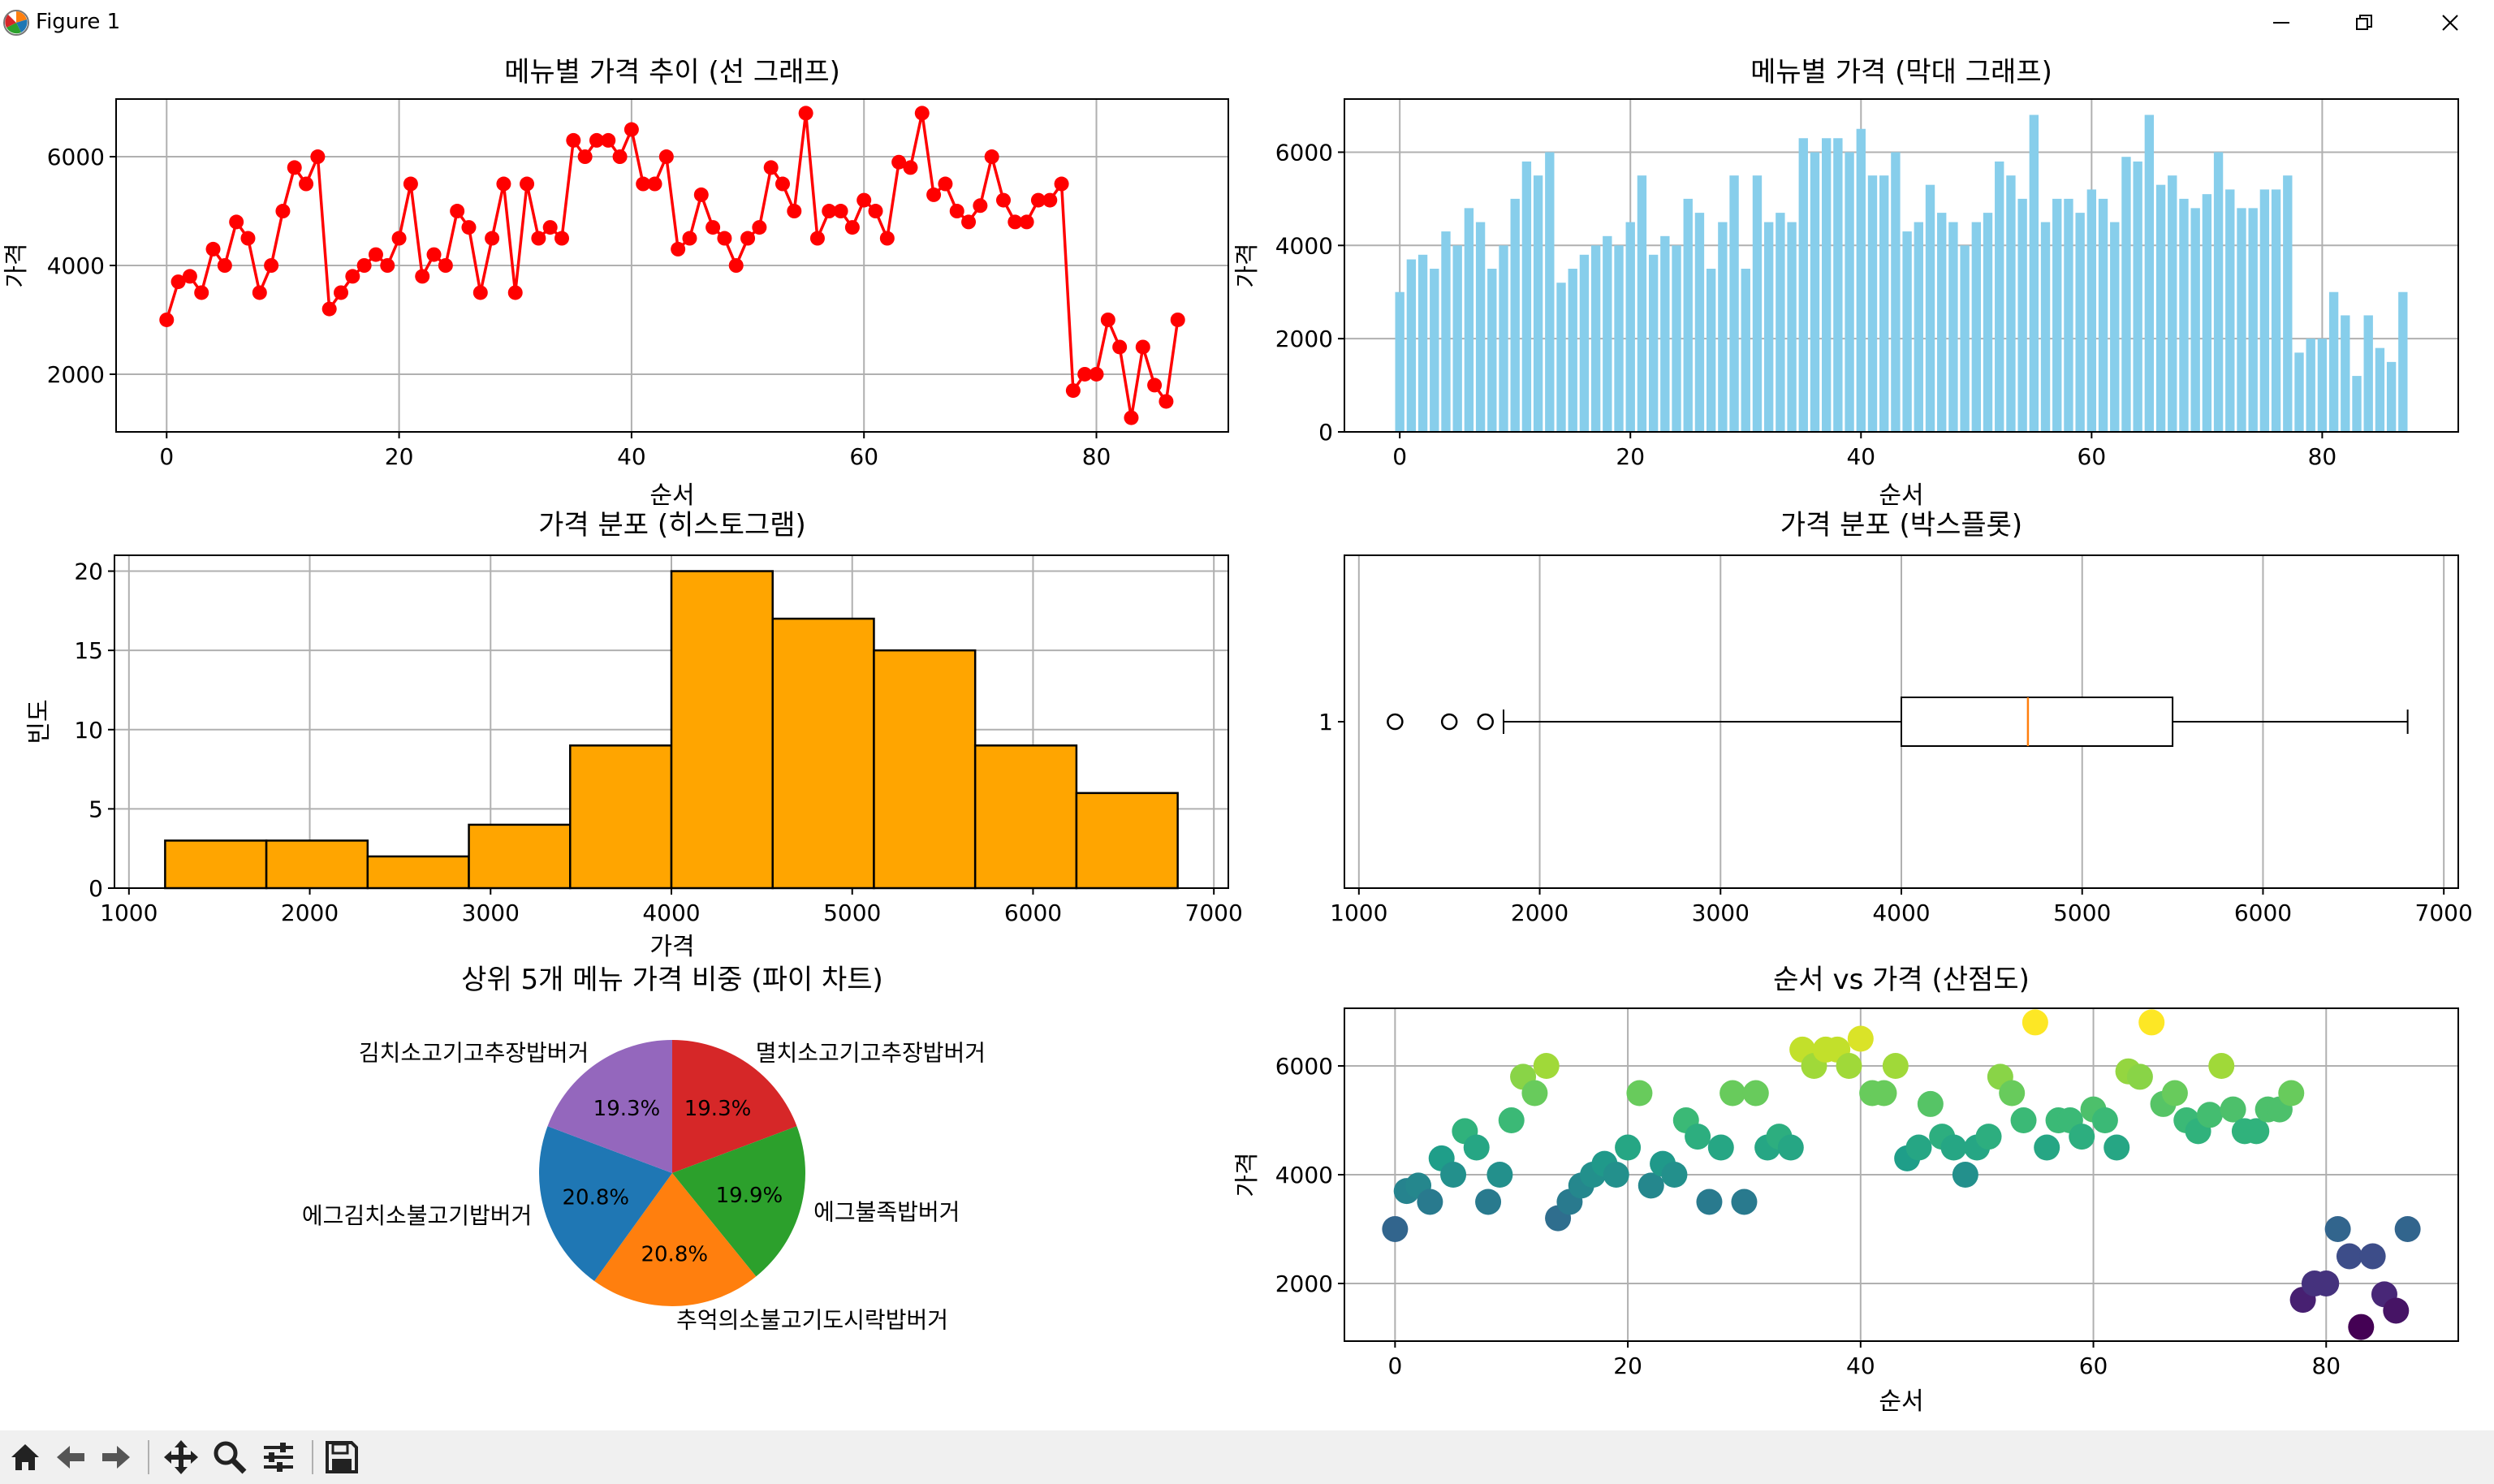 Image resolution: width=2494 pixels, height=1484 pixels. What do you see at coordinates (2037, 722) in the screenshot?
I see `boxplot-box` at bounding box center [2037, 722].